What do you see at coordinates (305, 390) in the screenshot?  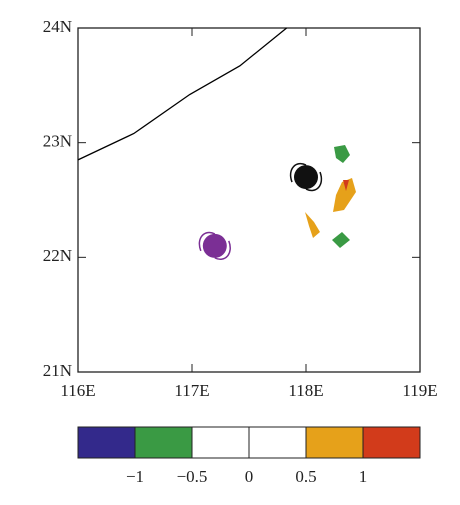 I see `x-tick-label: 118E` at bounding box center [305, 390].